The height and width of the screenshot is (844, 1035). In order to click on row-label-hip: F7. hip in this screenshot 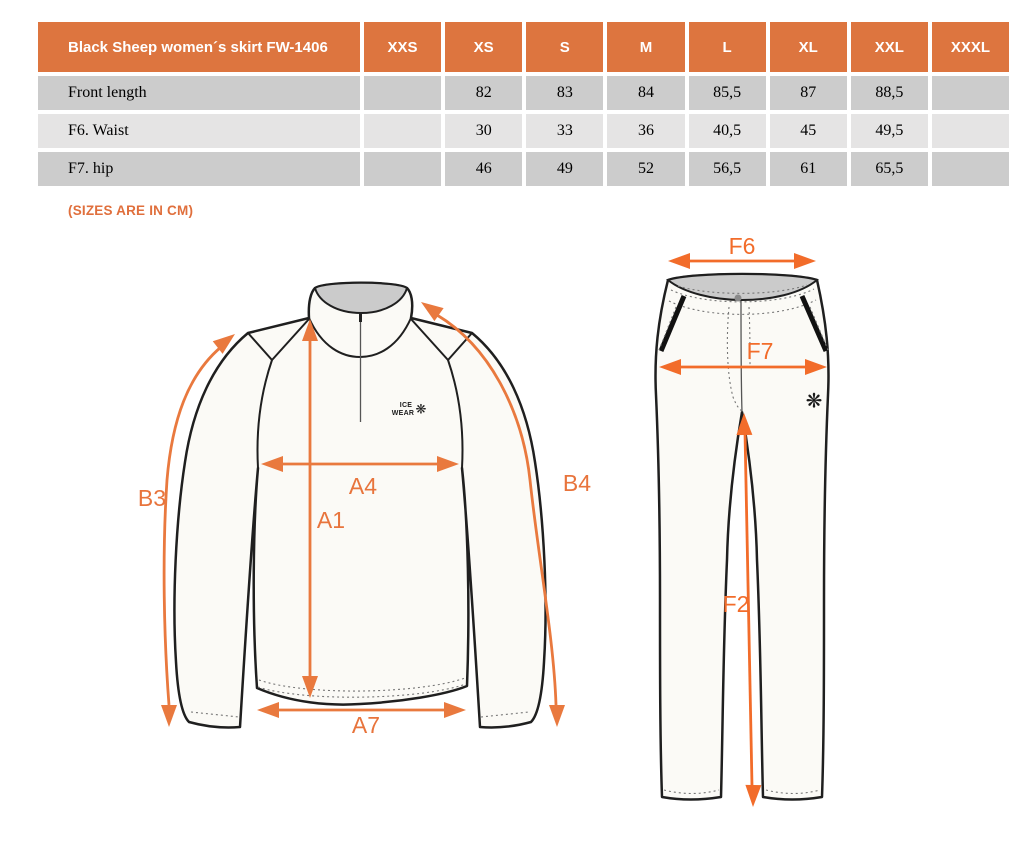, I will do `click(199, 169)`.